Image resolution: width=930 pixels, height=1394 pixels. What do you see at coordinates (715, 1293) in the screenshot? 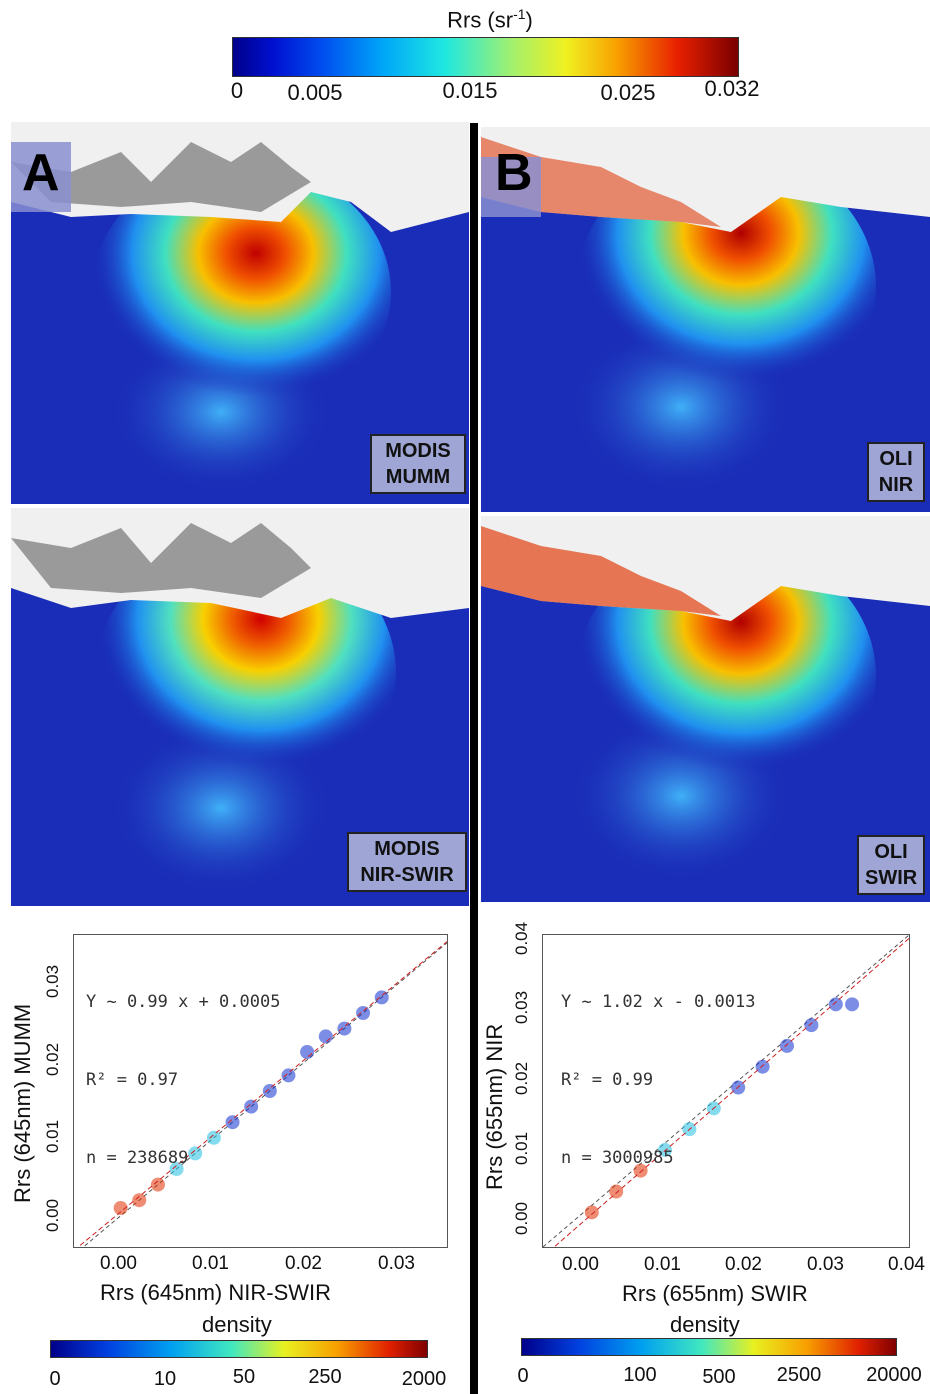
I see `x-label-right: Rrs (655nm) SWIR` at bounding box center [715, 1293].